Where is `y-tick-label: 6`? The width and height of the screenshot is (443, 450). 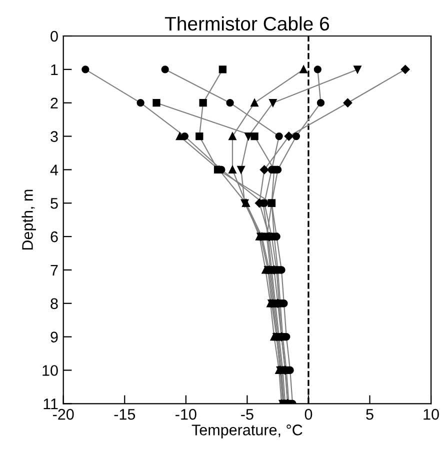 y-tick-label: 6 is located at coordinates (54, 236).